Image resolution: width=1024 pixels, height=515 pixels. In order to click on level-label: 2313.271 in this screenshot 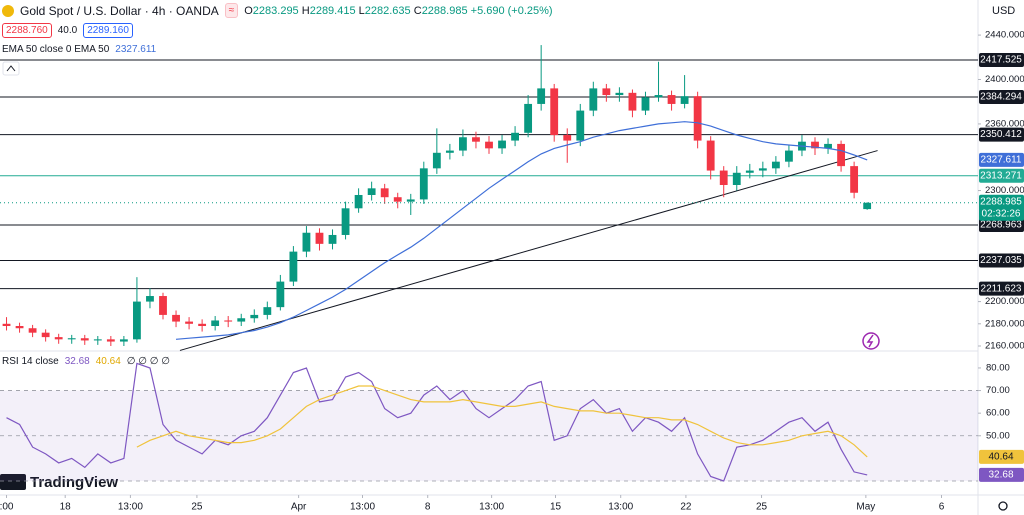, I will do `click(1001, 175)`.